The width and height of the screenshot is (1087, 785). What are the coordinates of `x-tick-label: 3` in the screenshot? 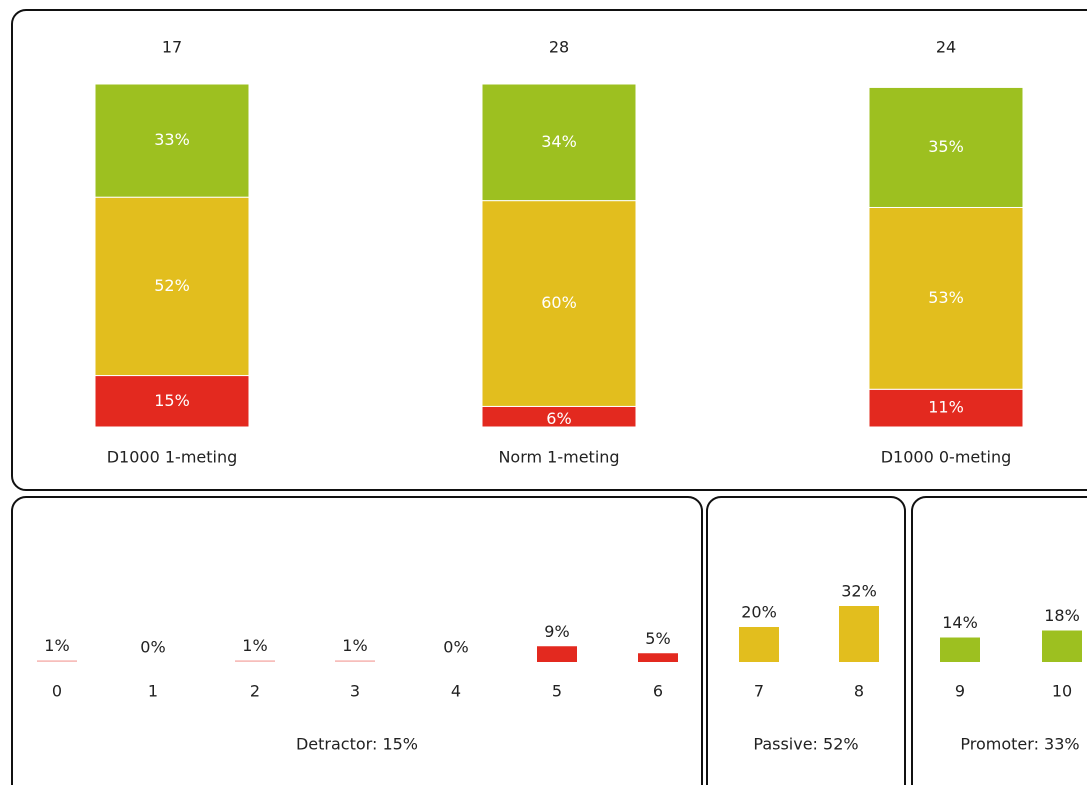 It's located at (355, 691).